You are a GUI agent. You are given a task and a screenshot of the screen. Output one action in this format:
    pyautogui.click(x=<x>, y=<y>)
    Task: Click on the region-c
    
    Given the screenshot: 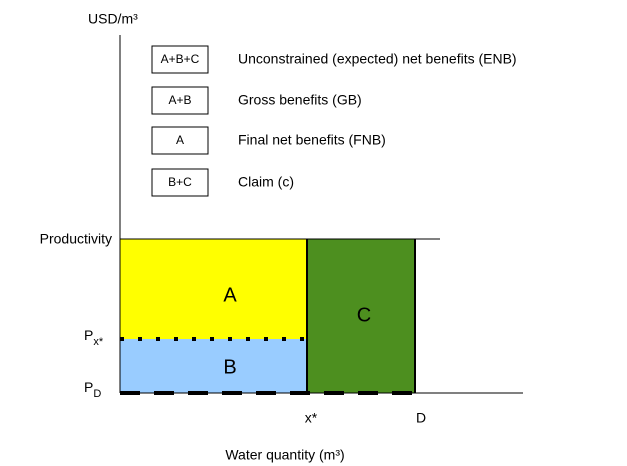 What is the action you would take?
    pyautogui.click(x=361, y=316)
    